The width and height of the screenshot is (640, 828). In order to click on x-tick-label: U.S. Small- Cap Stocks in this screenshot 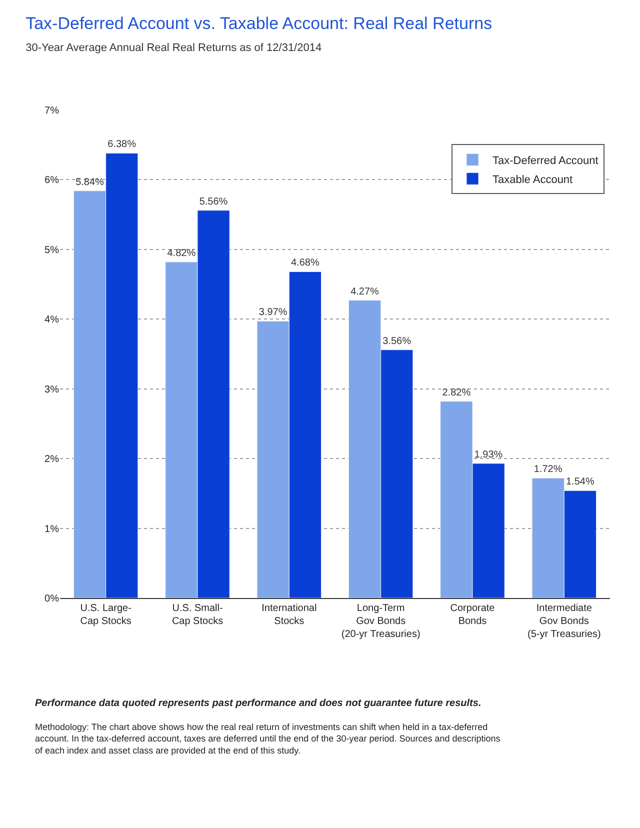, I will do `click(198, 615)`.